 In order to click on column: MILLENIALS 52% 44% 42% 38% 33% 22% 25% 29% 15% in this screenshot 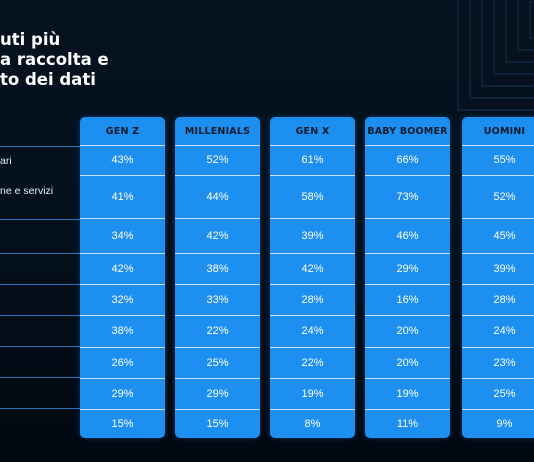, I will do `click(217, 277)`.